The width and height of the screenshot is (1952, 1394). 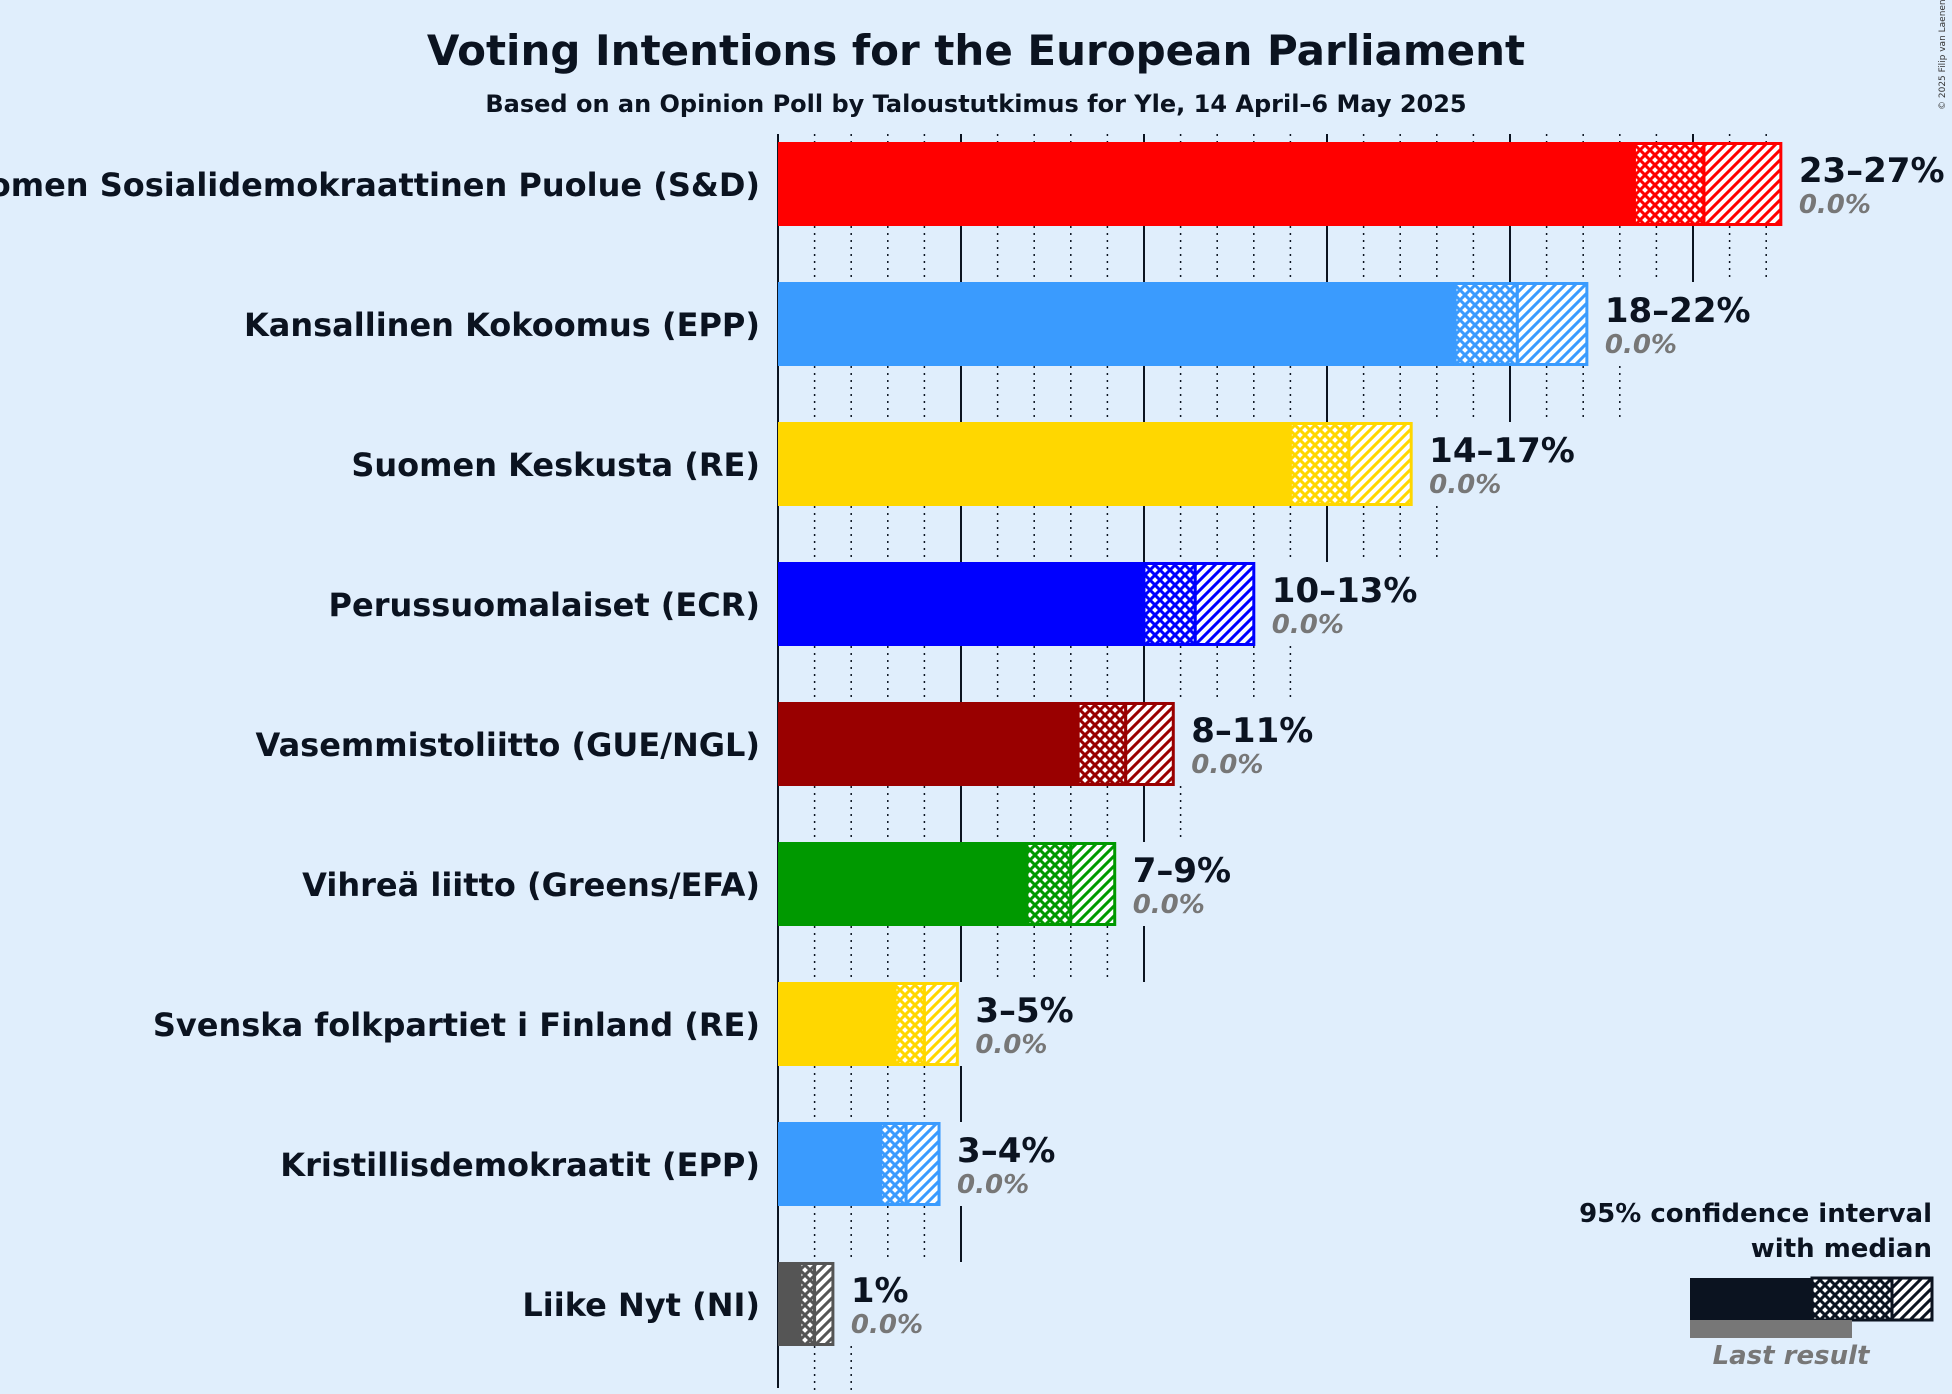 I want to click on legend-last-result-bar, so click(x=1771, y=1329).